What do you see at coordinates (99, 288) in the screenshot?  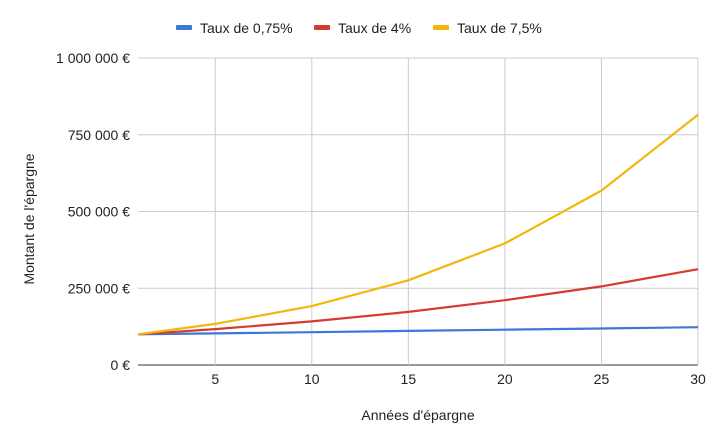 I see `y-tick-label: 250 000 €` at bounding box center [99, 288].